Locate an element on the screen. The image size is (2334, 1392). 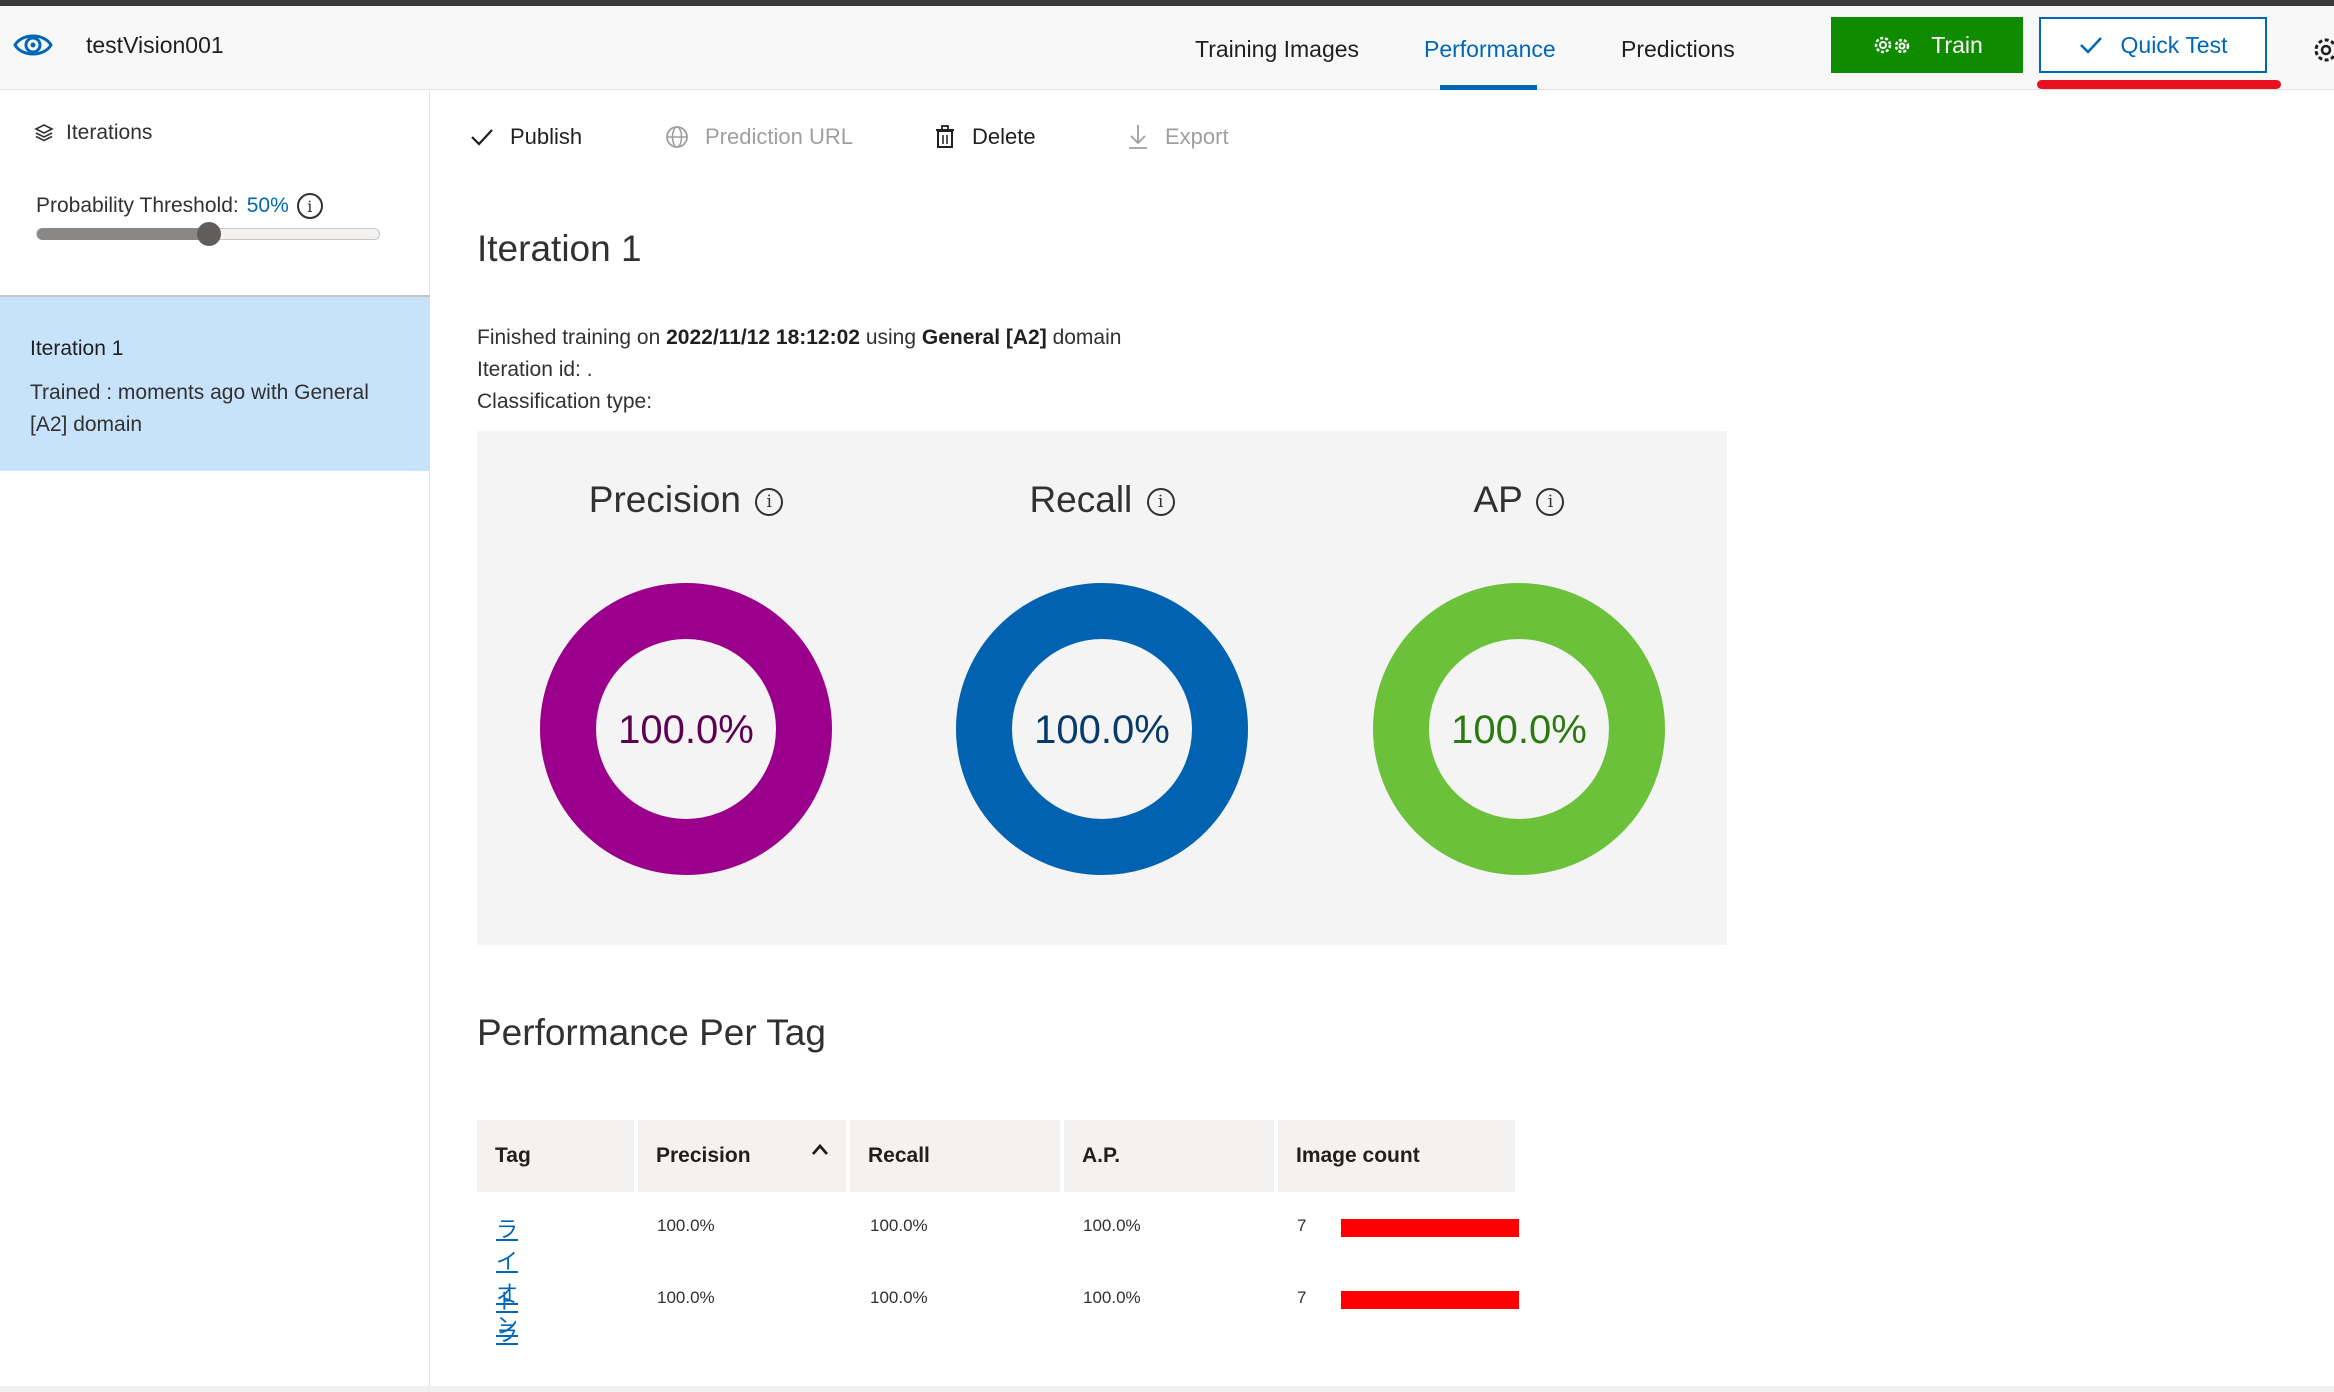
table-row-2-tag: トラ is located at coordinates (507, 1316).